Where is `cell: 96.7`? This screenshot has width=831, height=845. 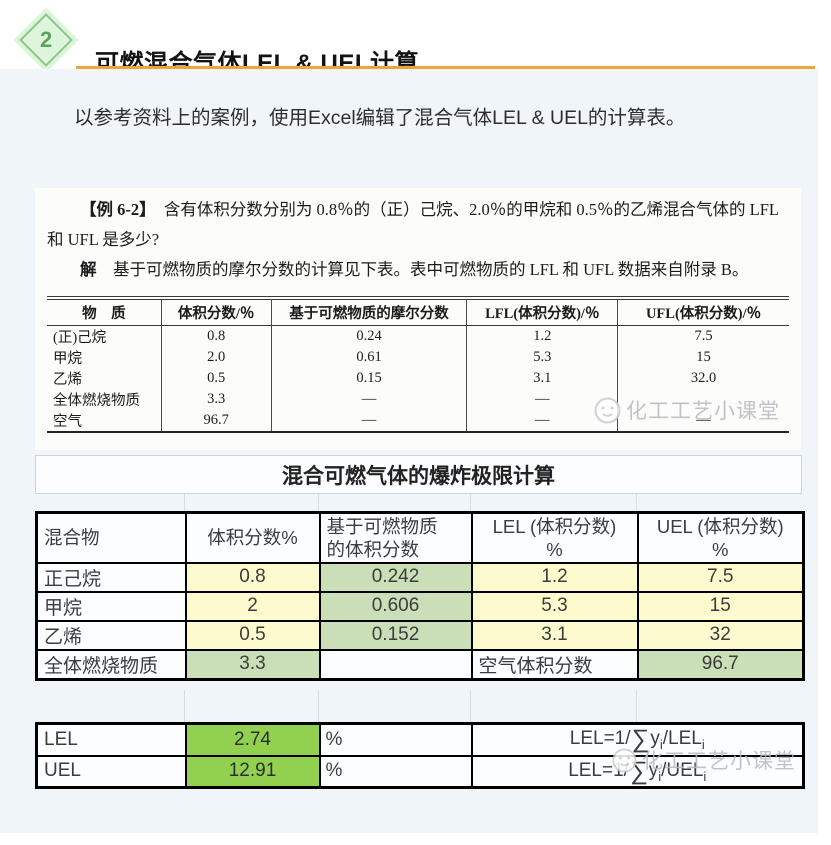 cell: 96.7 is located at coordinates (216, 421).